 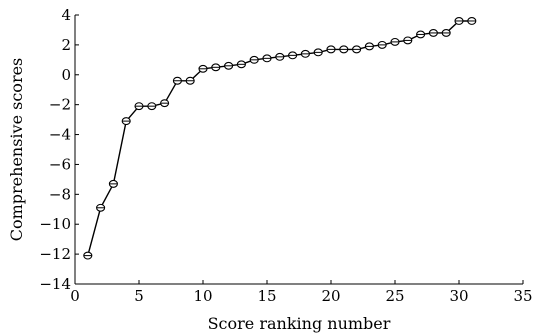 What do you see at coordinates (299, 323) in the screenshot?
I see `x-axis-title: Score ranking number` at bounding box center [299, 323].